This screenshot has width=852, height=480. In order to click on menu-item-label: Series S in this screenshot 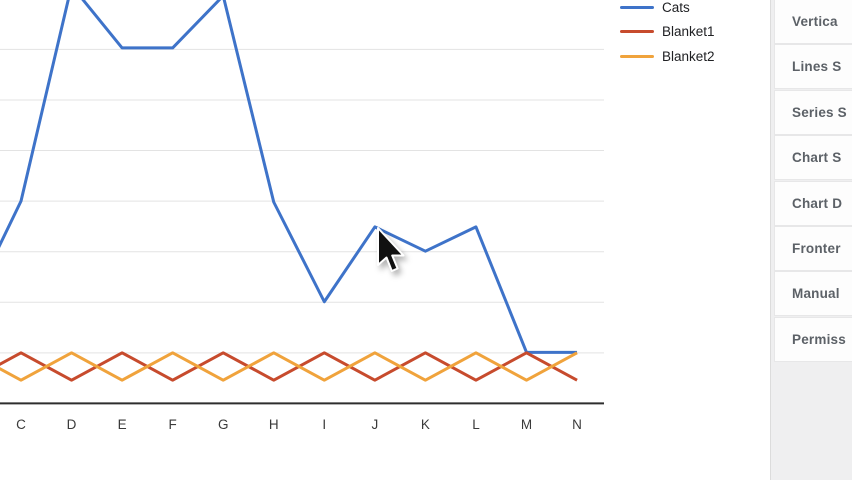, I will do `click(819, 112)`.